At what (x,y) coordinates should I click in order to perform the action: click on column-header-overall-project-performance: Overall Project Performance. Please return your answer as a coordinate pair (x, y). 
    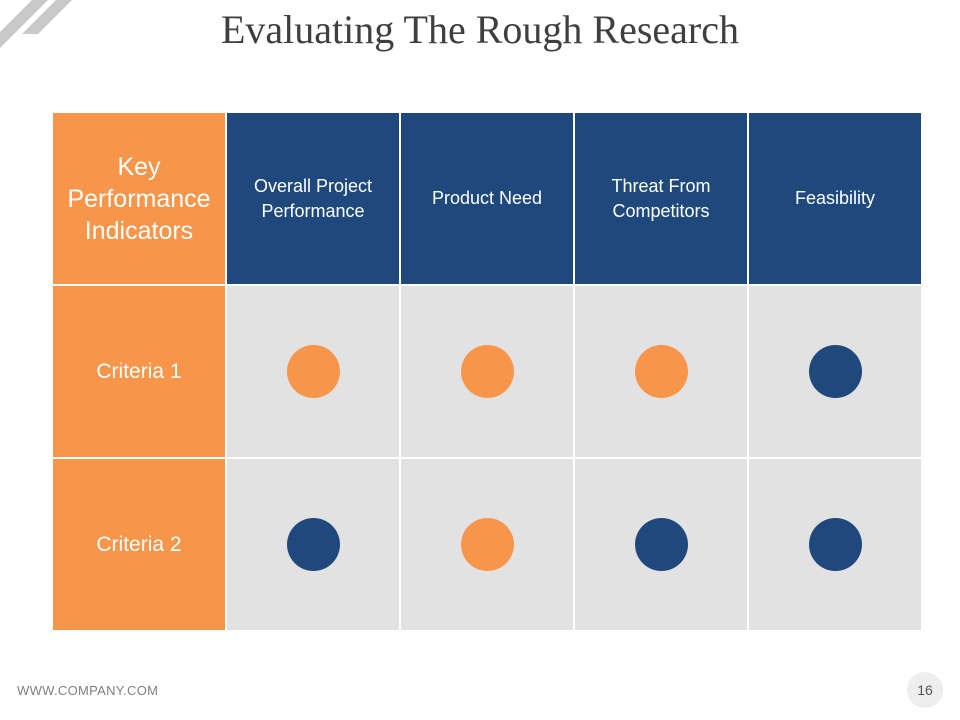
    Looking at the image, I should click on (313, 198).